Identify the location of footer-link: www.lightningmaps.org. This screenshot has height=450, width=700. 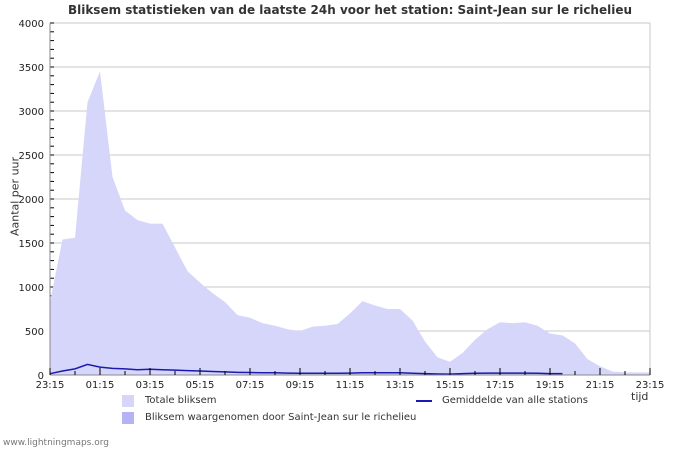
(56, 443).